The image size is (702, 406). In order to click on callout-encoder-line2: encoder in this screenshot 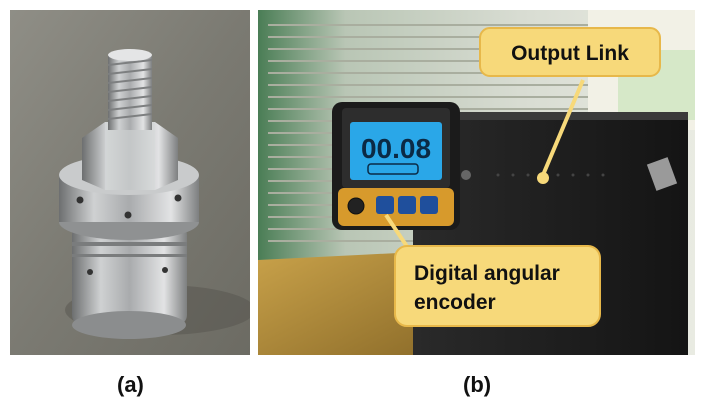, I will do `click(455, 302)`.